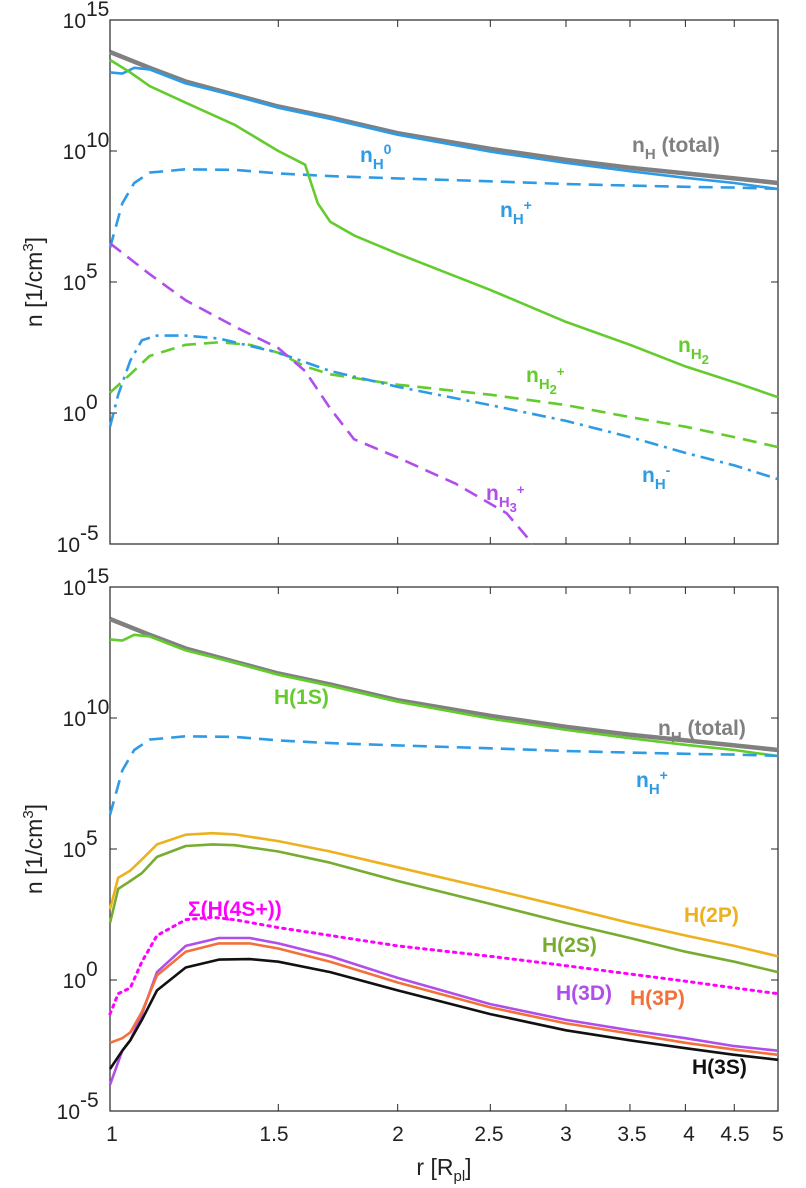 The image size is (806, 1188). What do you see at coordinates (112, 1134) in the screenshot?
I see `xtick-label: 1` at bounding box center [112, 1134].